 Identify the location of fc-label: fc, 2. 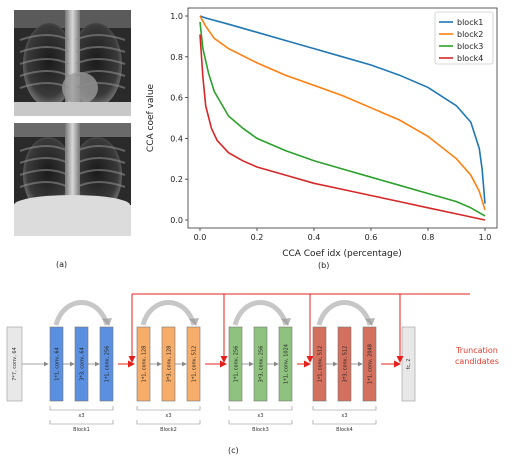
(409, 364).